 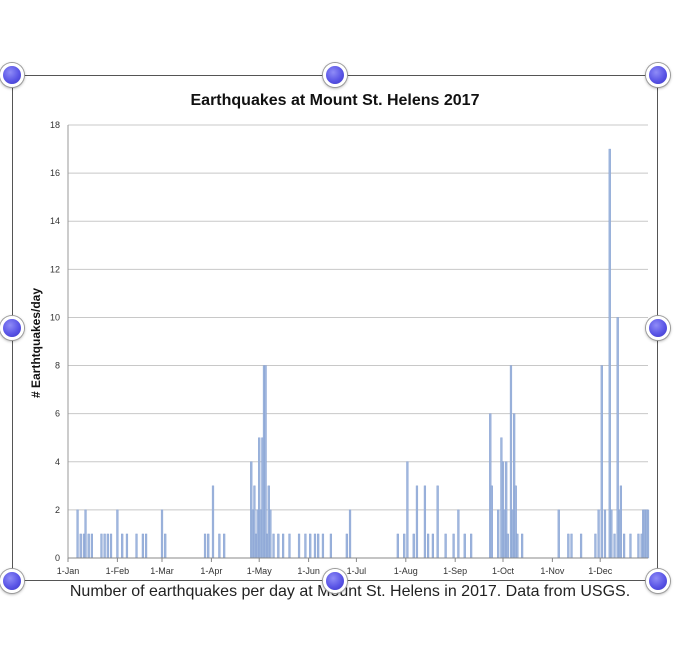 What do you see at coordinates (455, 571) in the screenshot?
I see `x-tick-label-8: 1-Sep` at bounding box center [455, 571].